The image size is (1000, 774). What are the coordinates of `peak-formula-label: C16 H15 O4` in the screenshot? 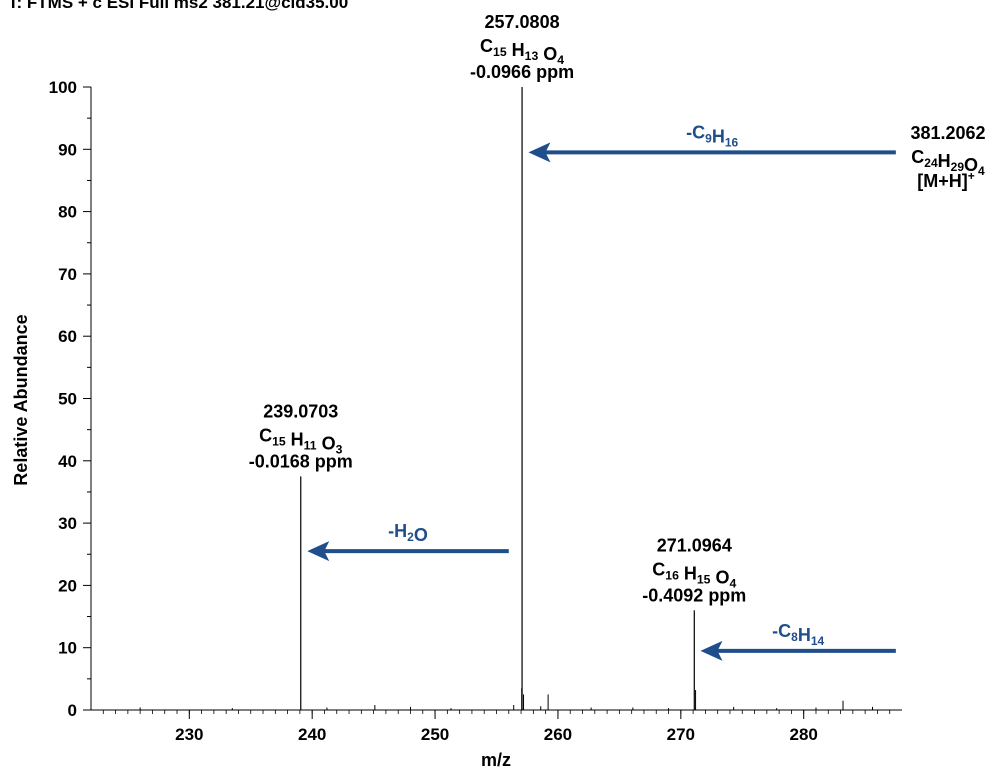 It's located at (694, 574).